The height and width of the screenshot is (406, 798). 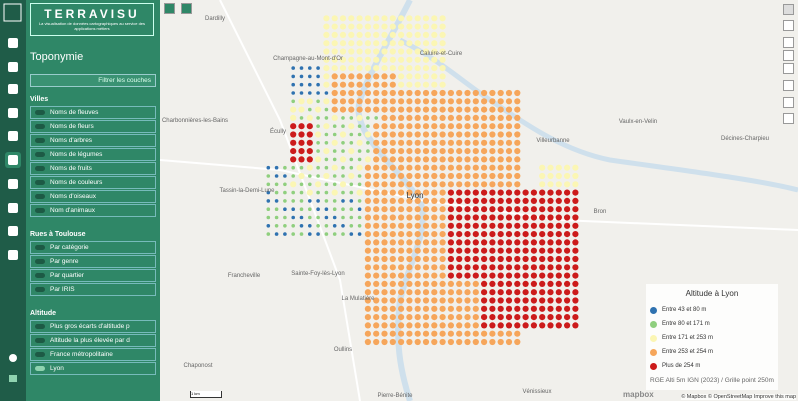 I want to click on group-title: Altitude, so click(x=43, y=313).